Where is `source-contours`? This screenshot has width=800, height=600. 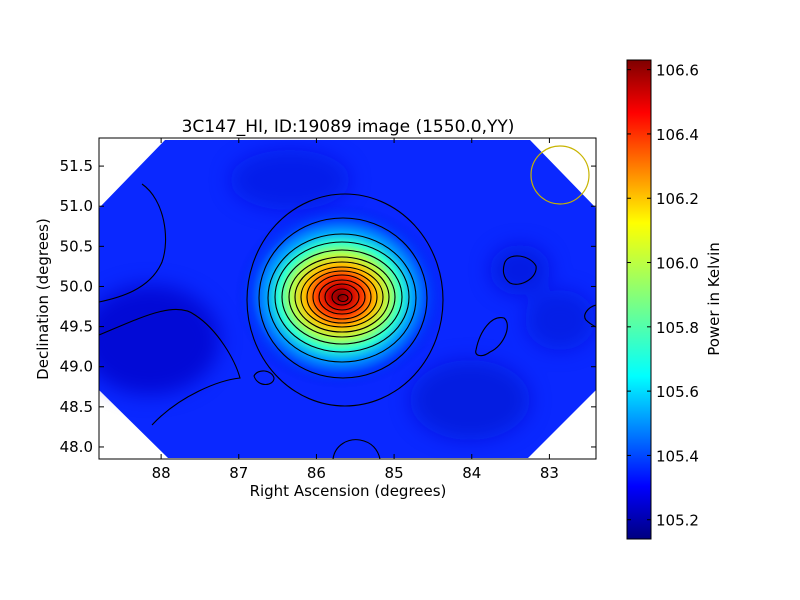
source-contours is located at coordinates (345, 300).